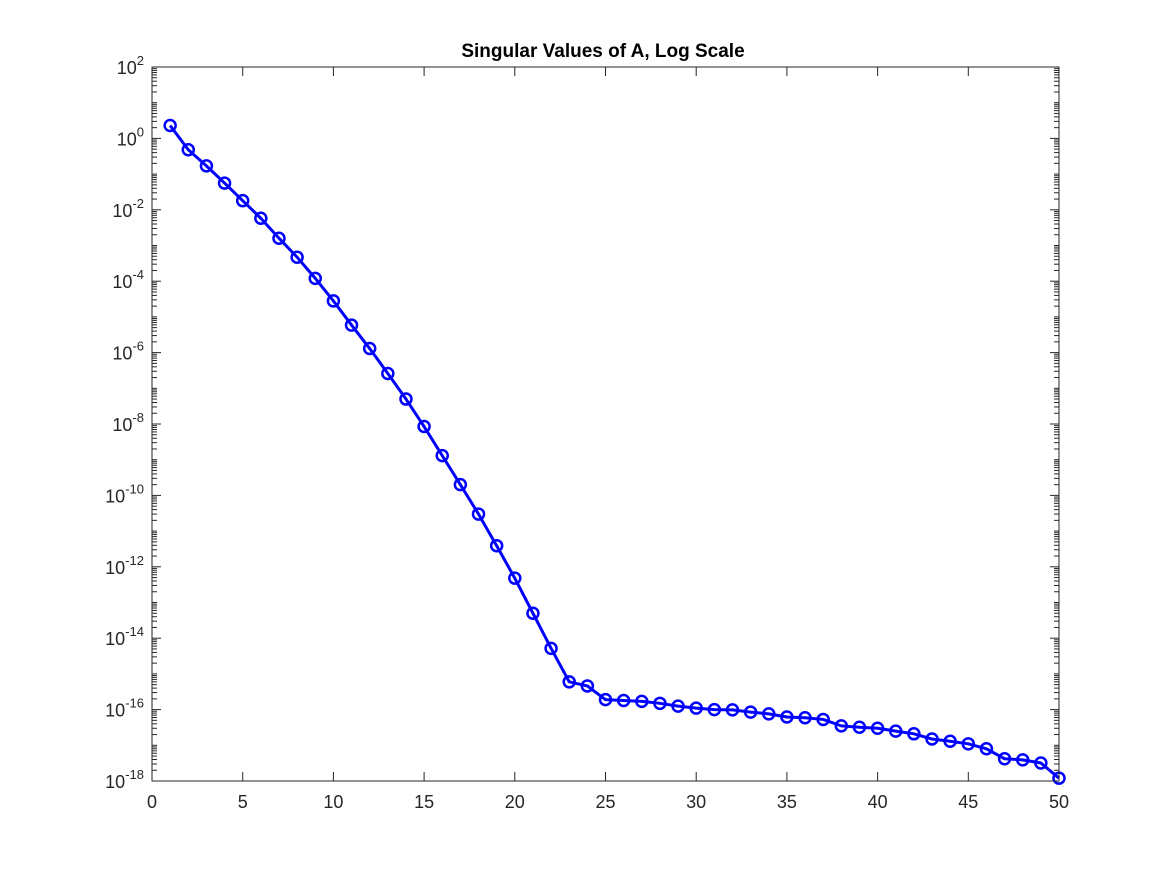  I want to click on x-tick-label: 5, so click(243, 802).